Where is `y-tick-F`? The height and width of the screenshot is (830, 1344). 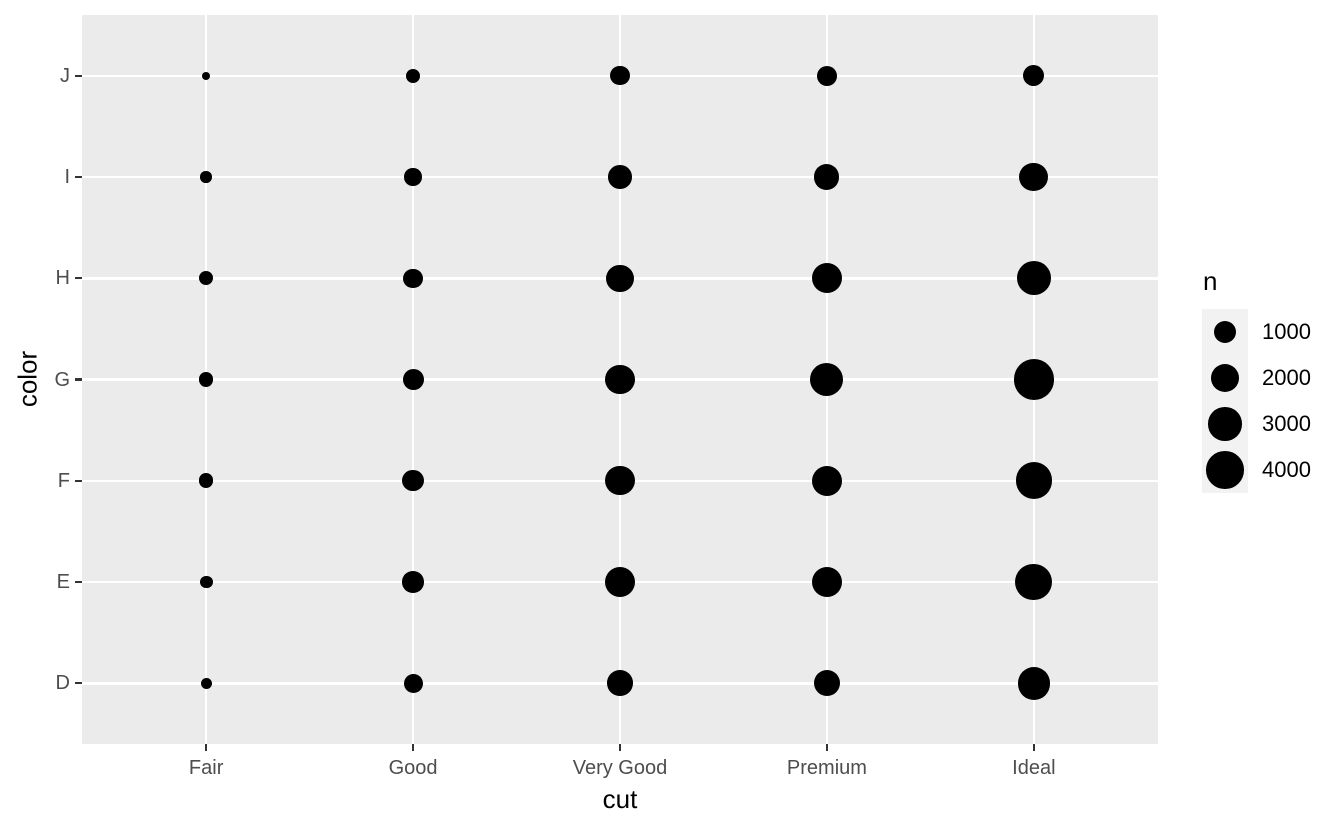 y-tick-F is located at coordinates (78, 480).